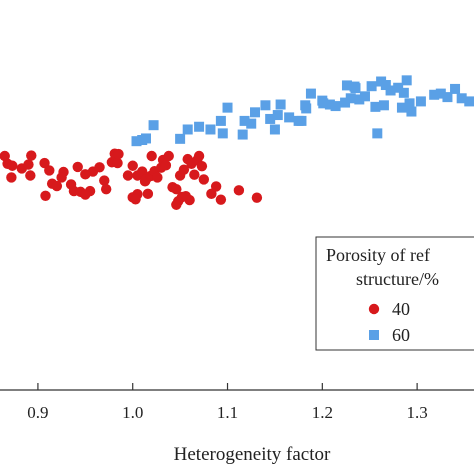 Image resolution: width=474 pixels, height=474 pixels. I want to click on x-tick-label: 0.9, so click(37, 412).